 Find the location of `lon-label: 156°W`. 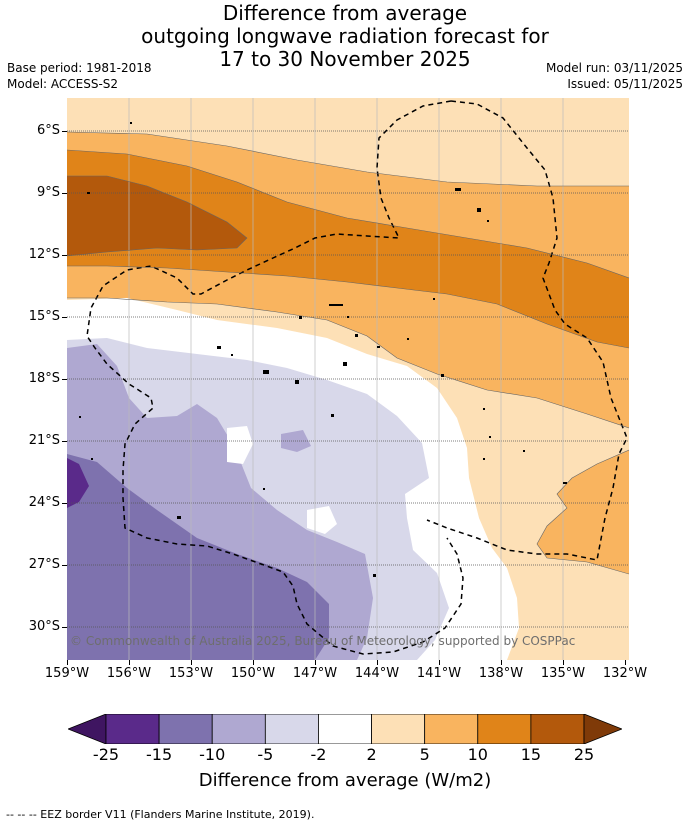

lon-label: 156°W is located at coordinates (129, 673).